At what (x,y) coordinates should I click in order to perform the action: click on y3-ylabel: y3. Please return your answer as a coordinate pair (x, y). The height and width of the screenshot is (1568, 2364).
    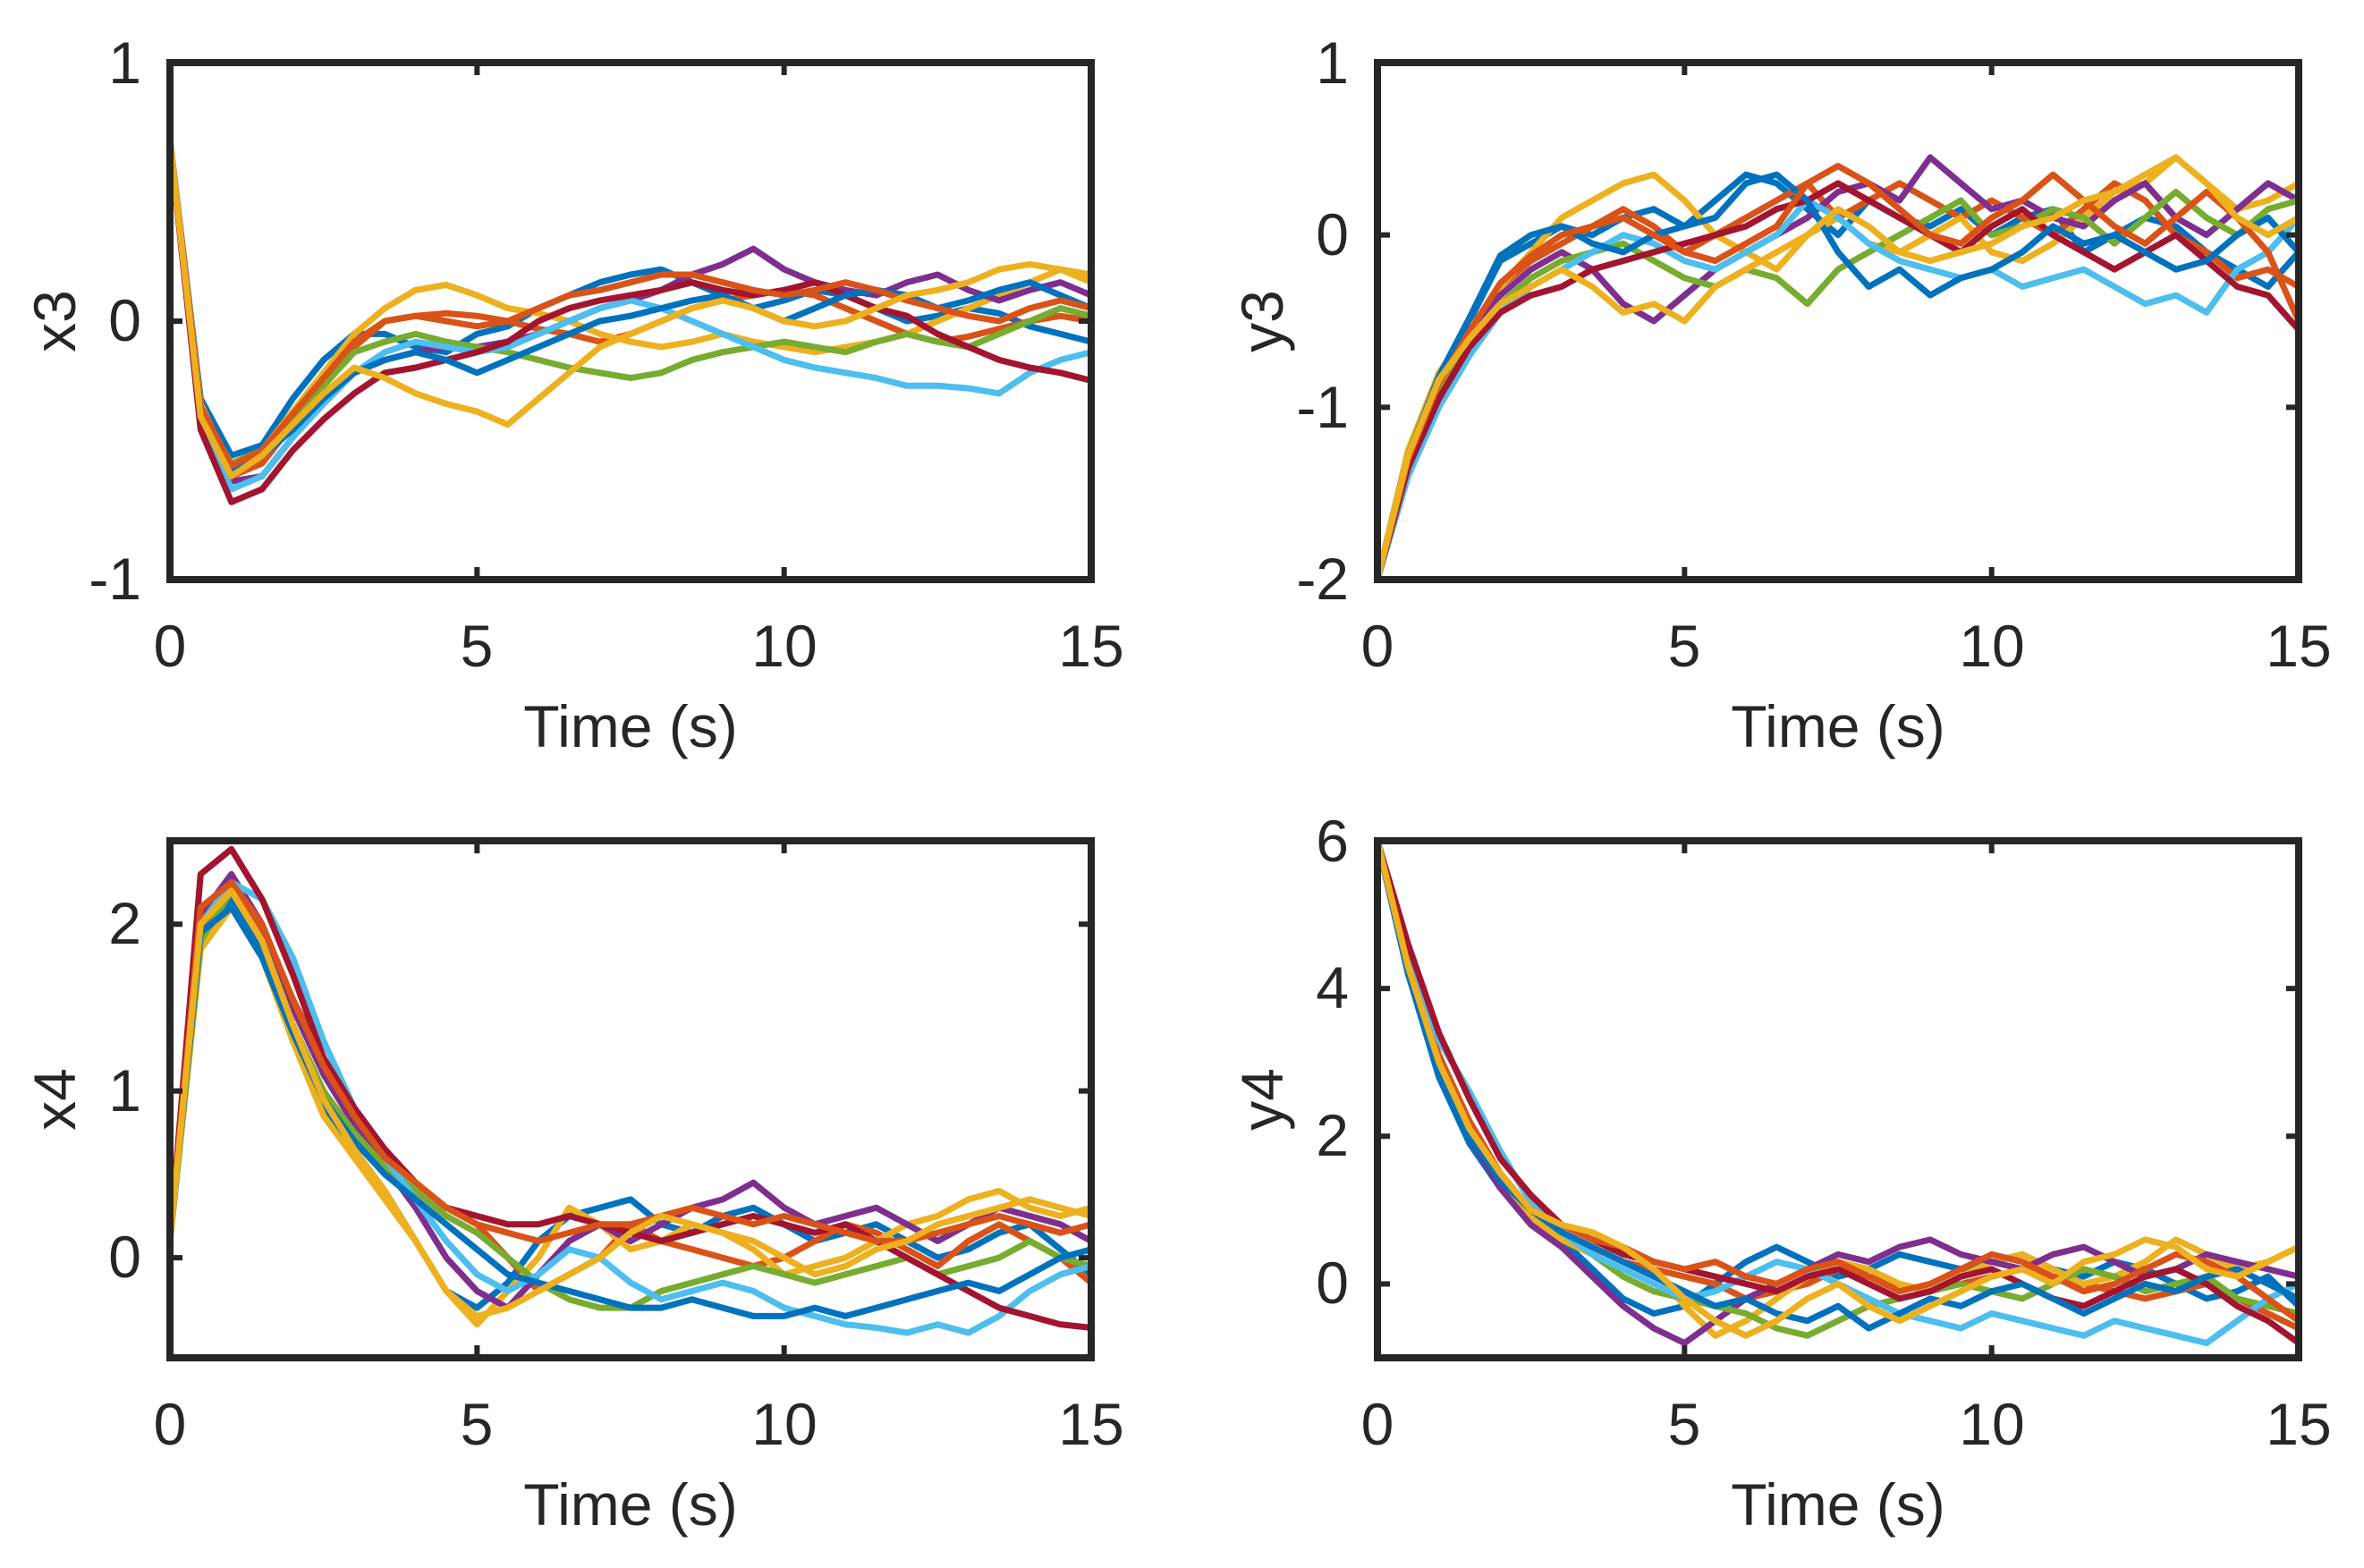
    Looking at the image, I should click on (1262, 321).